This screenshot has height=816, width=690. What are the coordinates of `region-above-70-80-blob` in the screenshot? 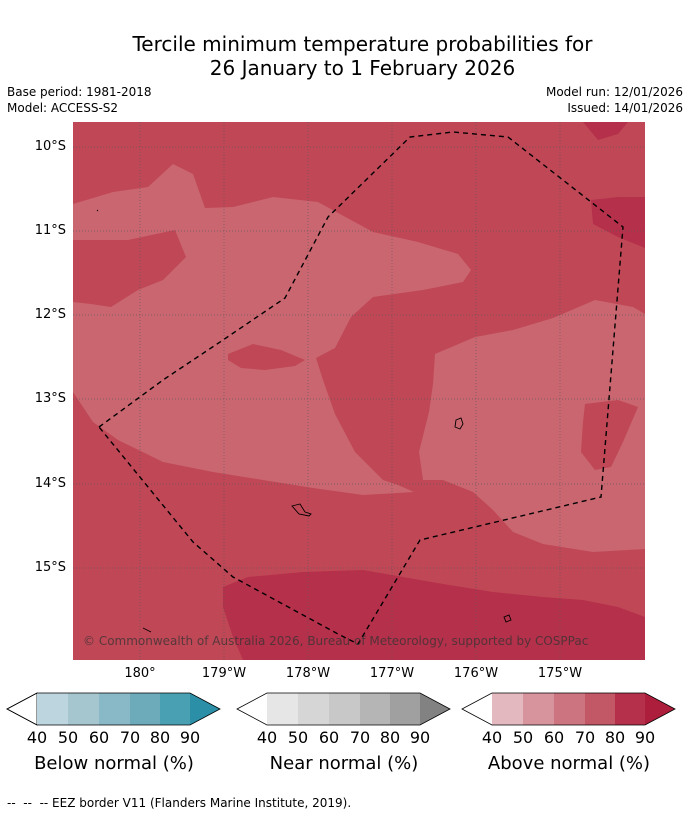 It's located at (266, 357).